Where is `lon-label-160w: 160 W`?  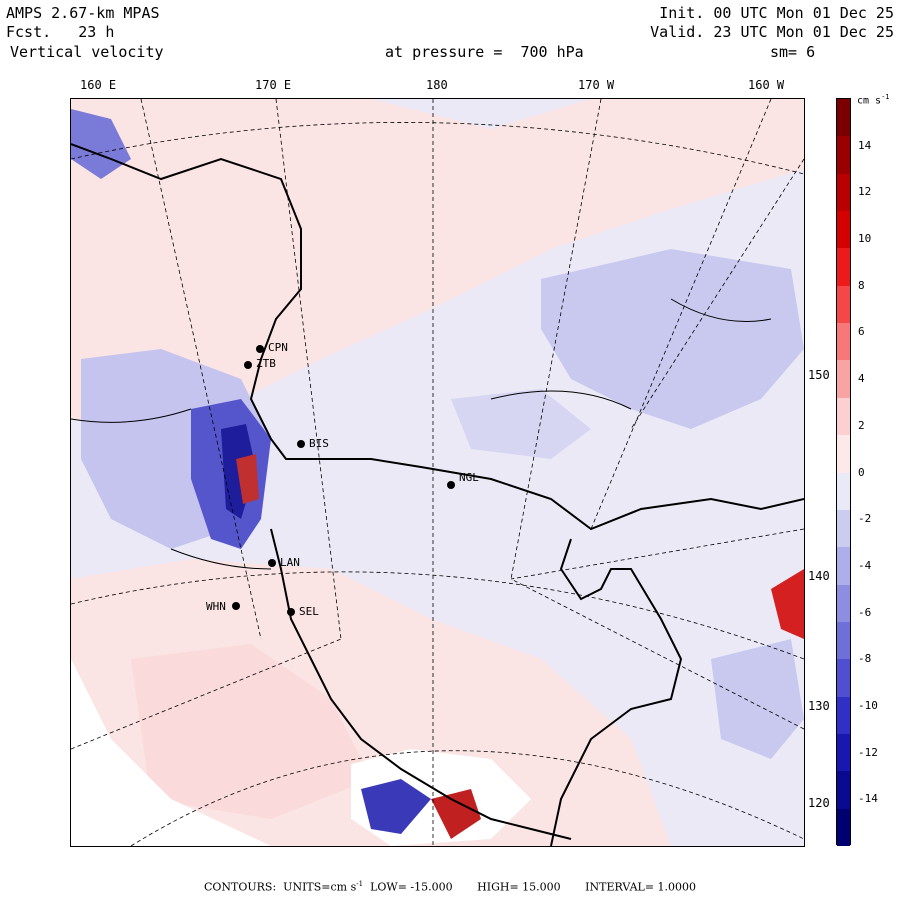
lon-label-160w: 160 W is located at coordinates (766, 85).